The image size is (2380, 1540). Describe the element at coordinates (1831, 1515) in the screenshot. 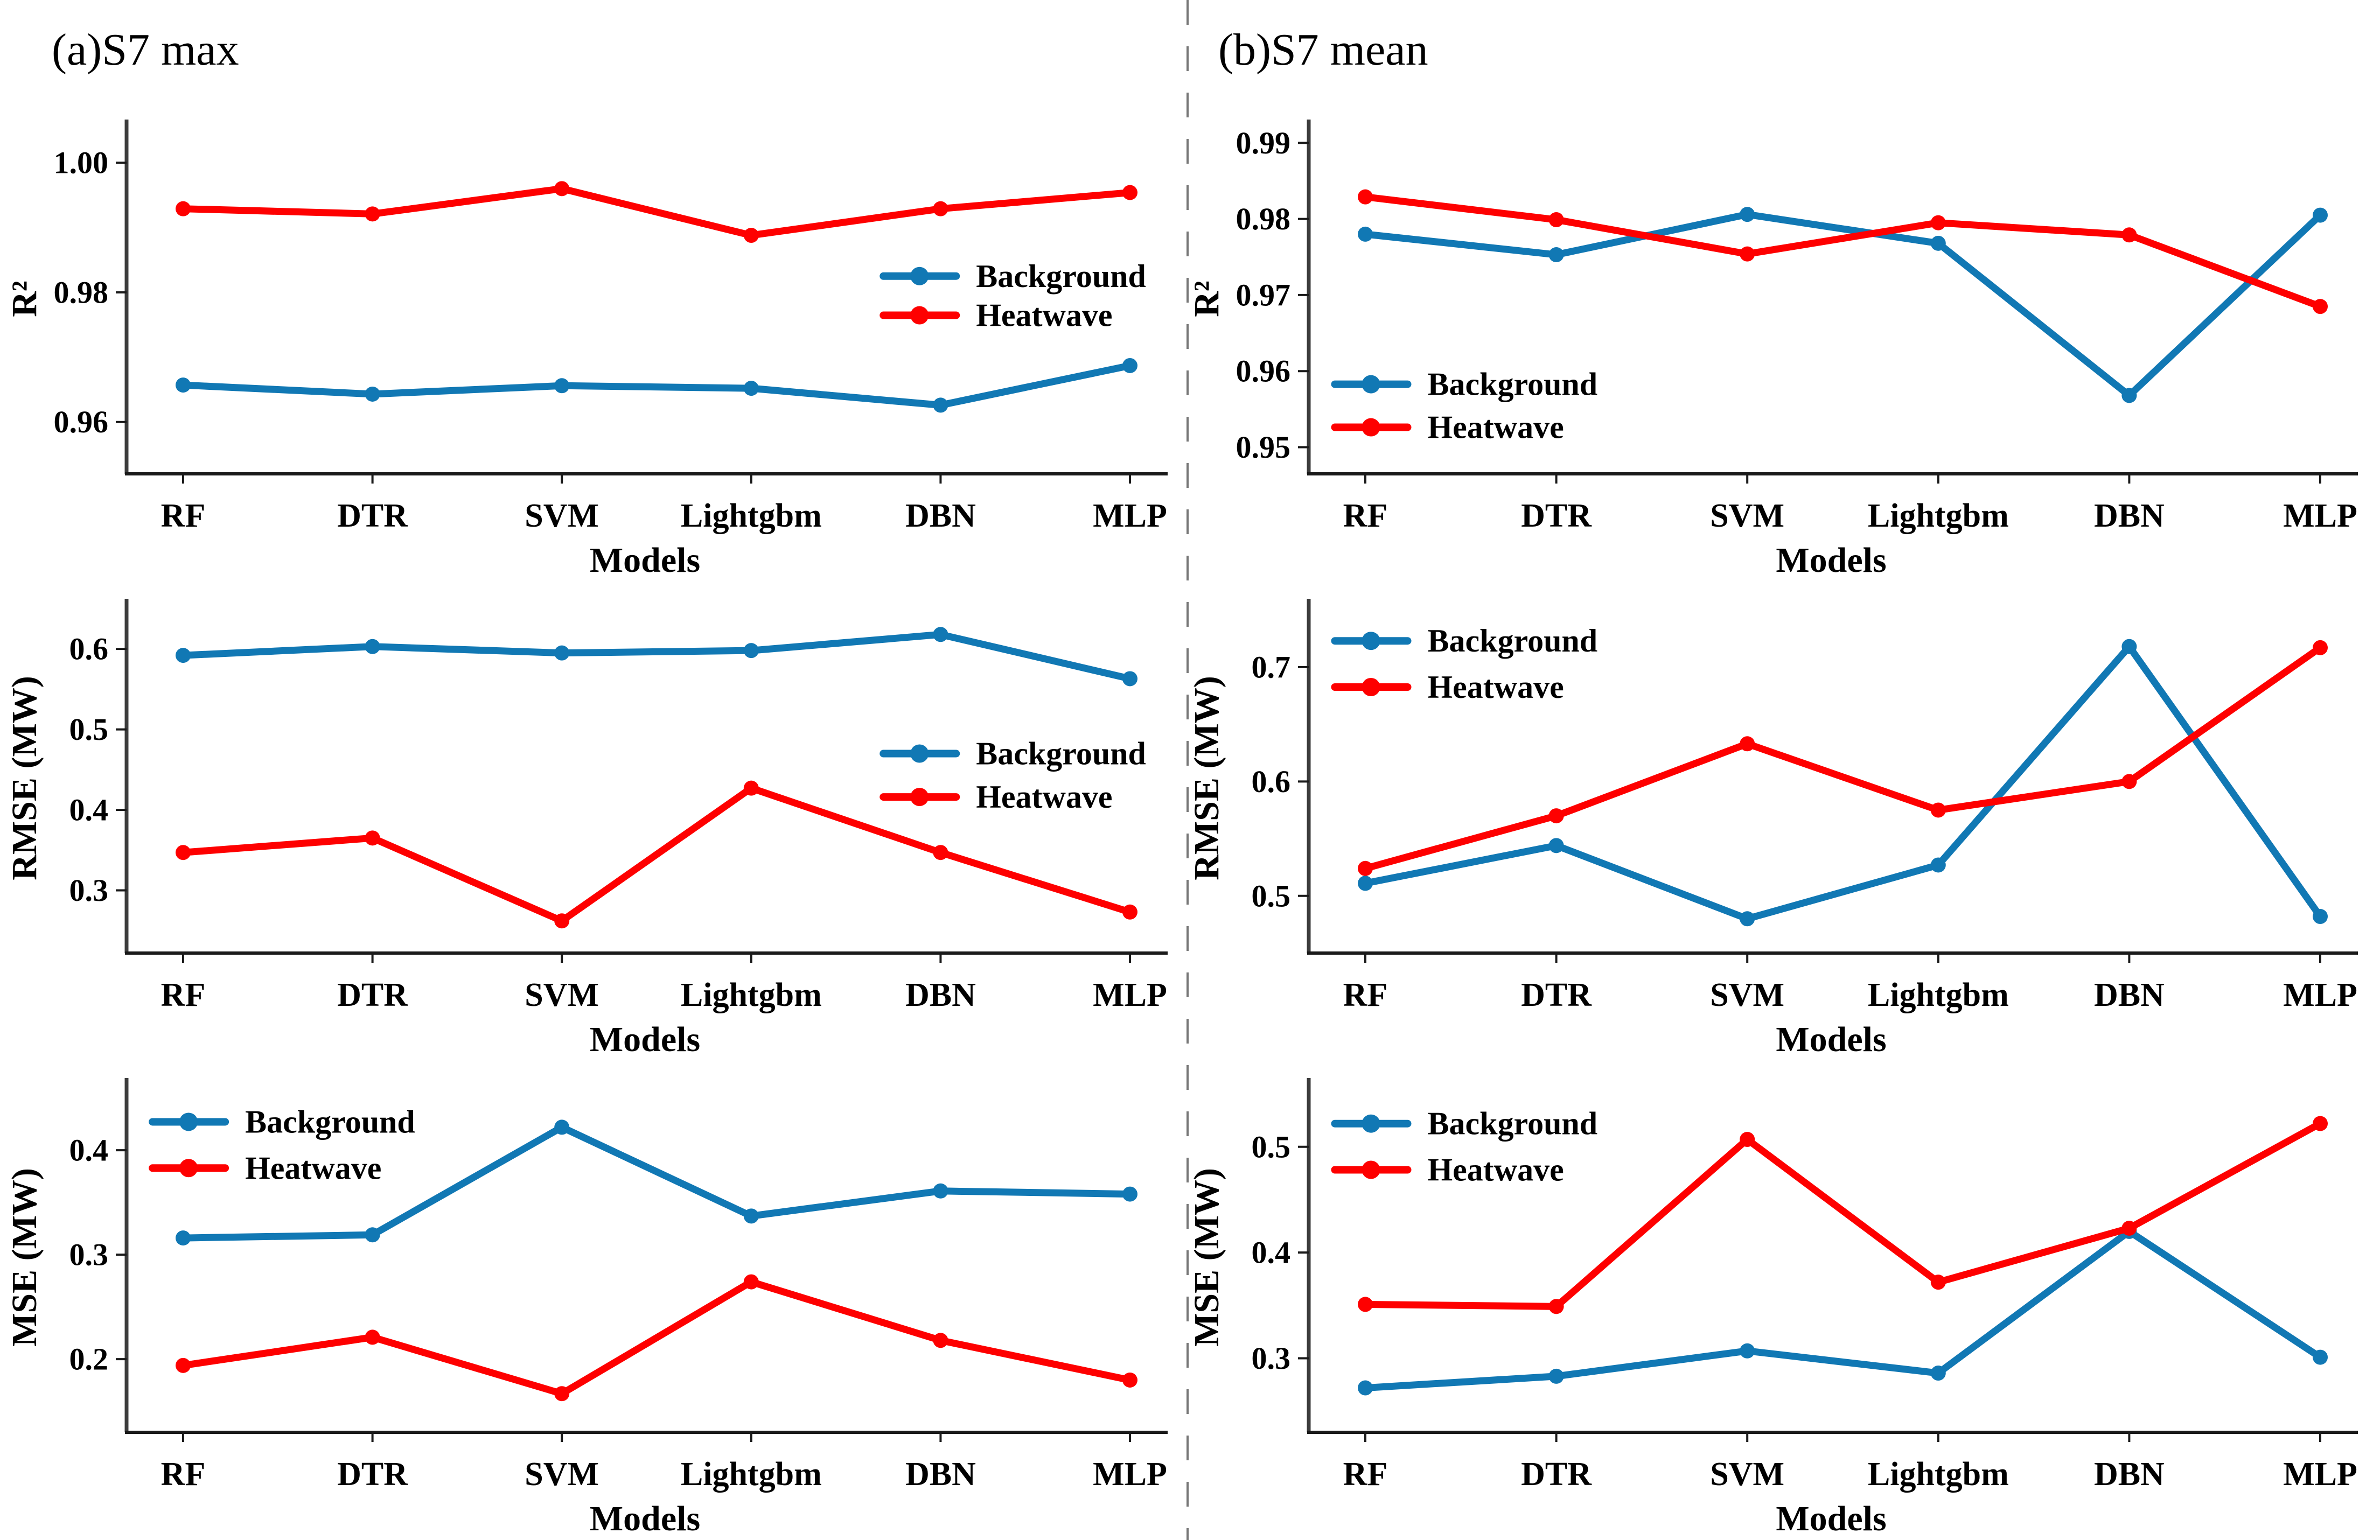

I see `b-mse-xlabel: Models` at that location.